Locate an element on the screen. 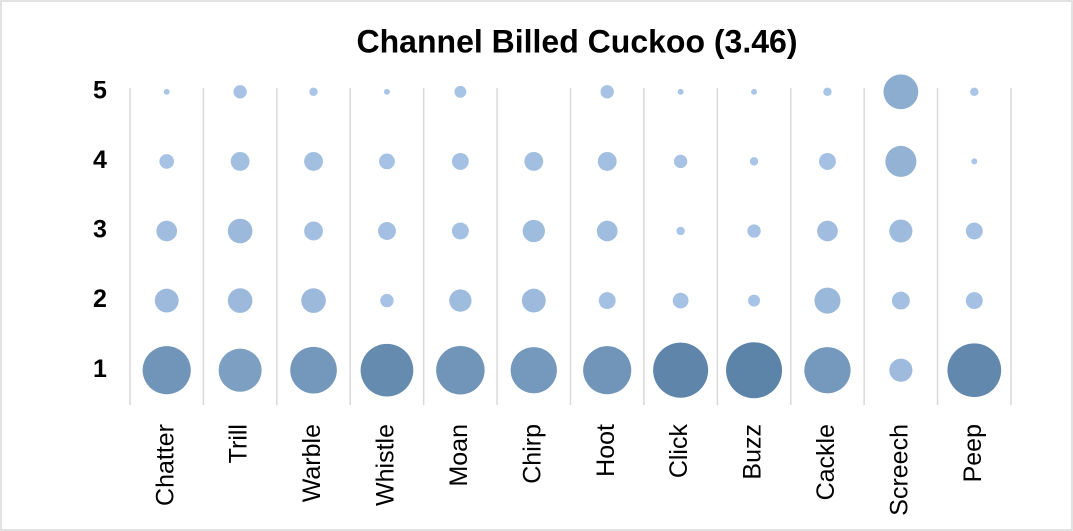  x-tick-label: Trill is located at coordinates (239, 443).